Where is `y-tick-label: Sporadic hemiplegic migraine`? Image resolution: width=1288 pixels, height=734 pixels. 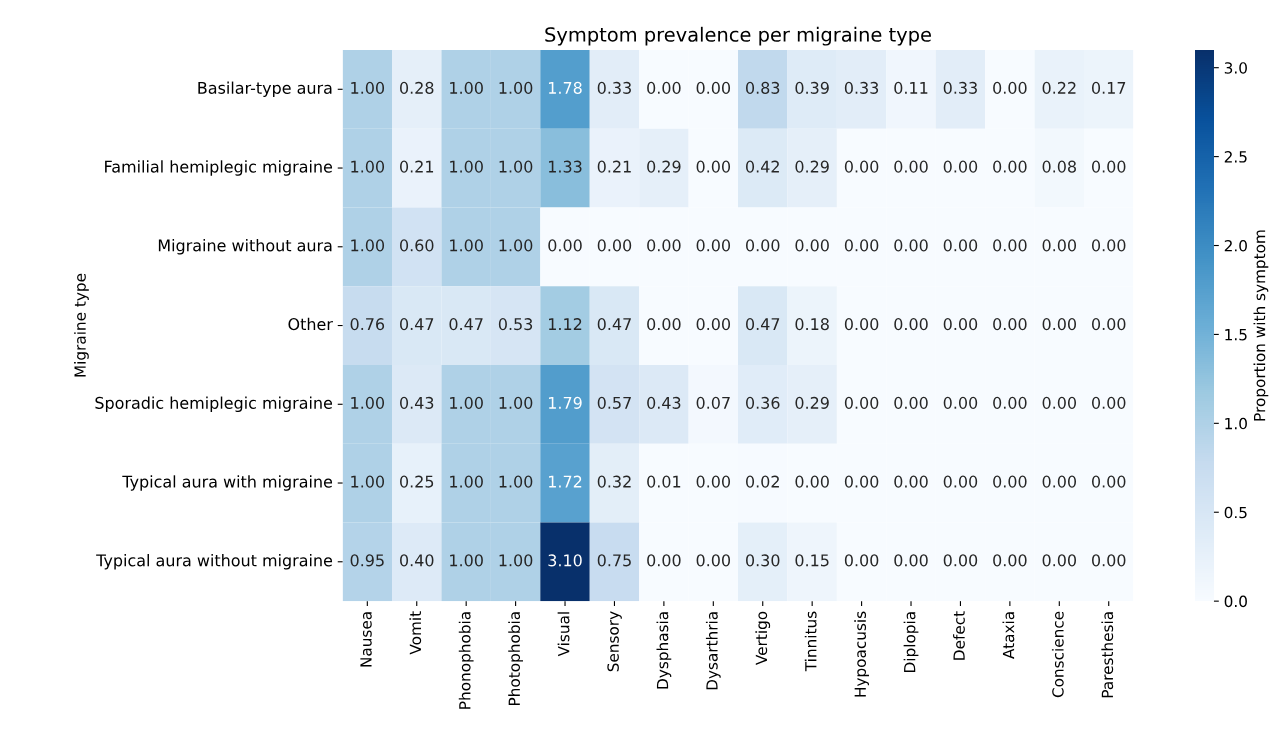
y-tick-label: Sporadic hemiplegic migraine is located at coordinates (214, 404).